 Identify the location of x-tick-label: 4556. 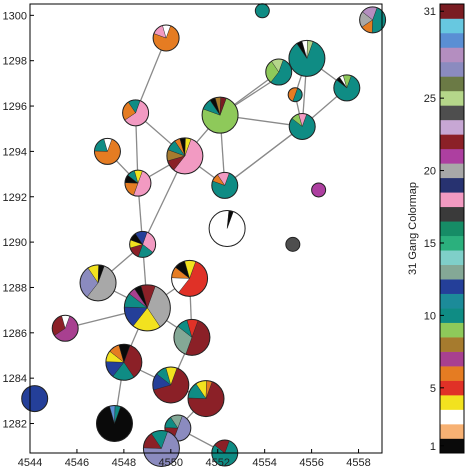
(311, 462).